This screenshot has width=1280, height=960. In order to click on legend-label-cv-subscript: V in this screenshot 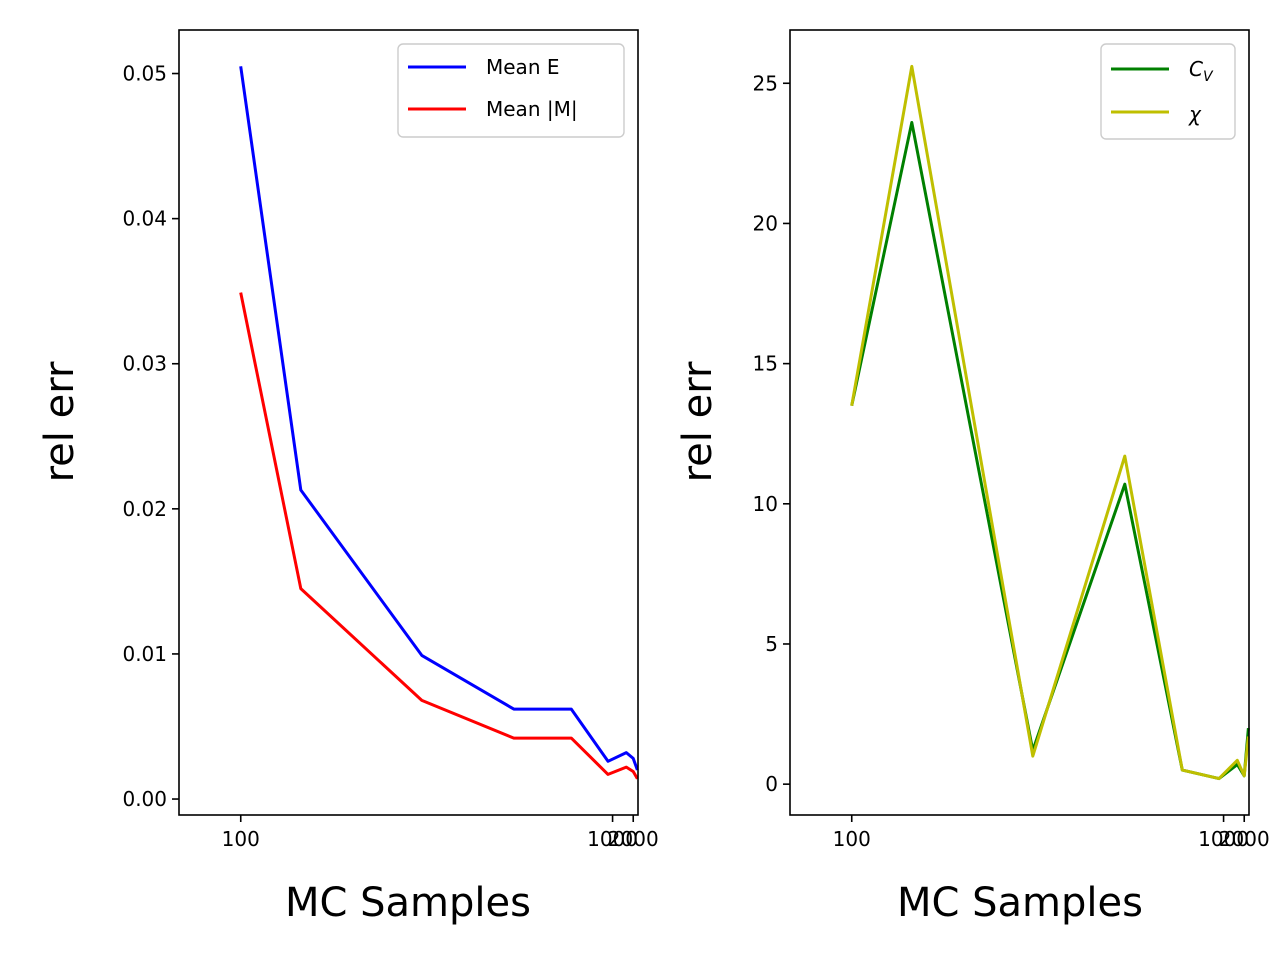, I will do `click(1208, 77)`.